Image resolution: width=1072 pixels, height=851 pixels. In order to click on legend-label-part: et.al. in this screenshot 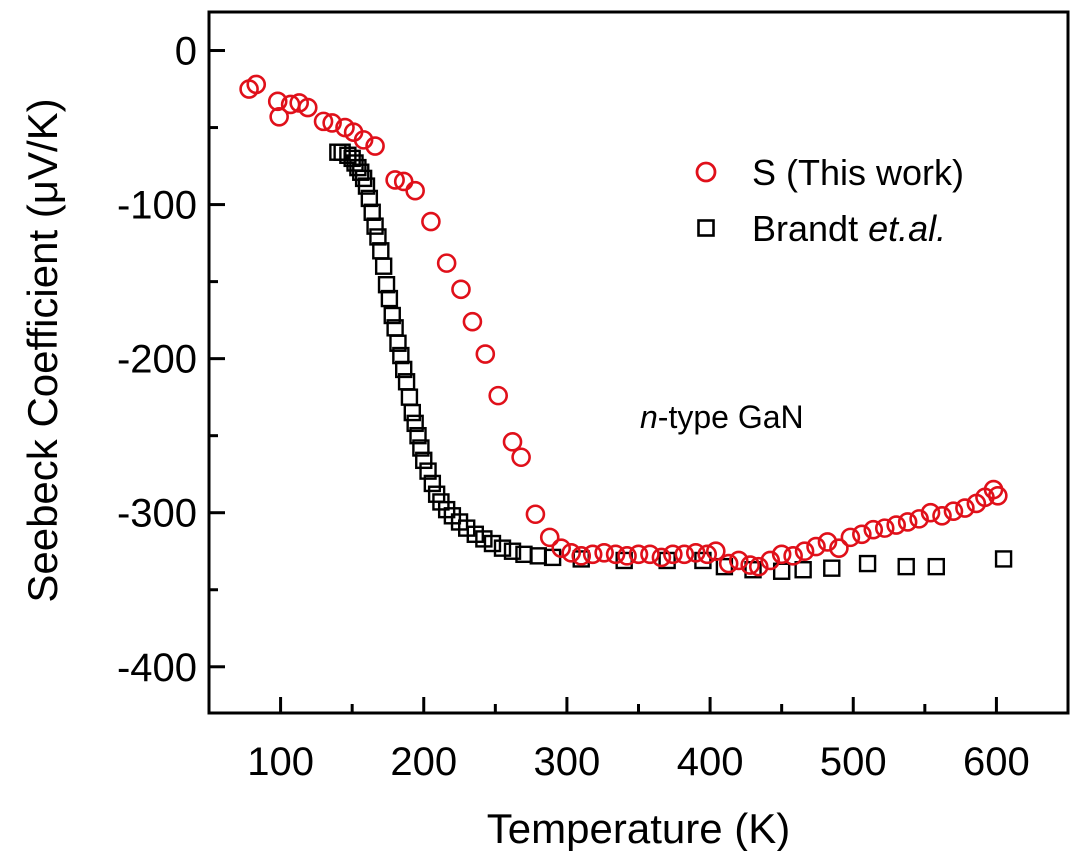, I will do `click(907, 228)`.